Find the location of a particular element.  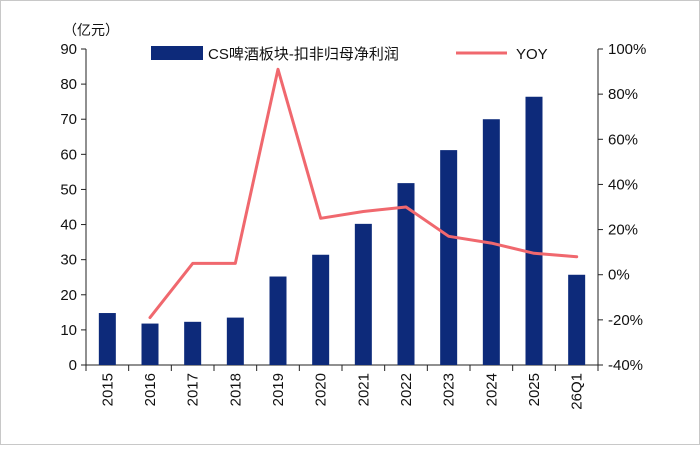

y-right-tick-label: 80% is located at coordinates (623, 94).